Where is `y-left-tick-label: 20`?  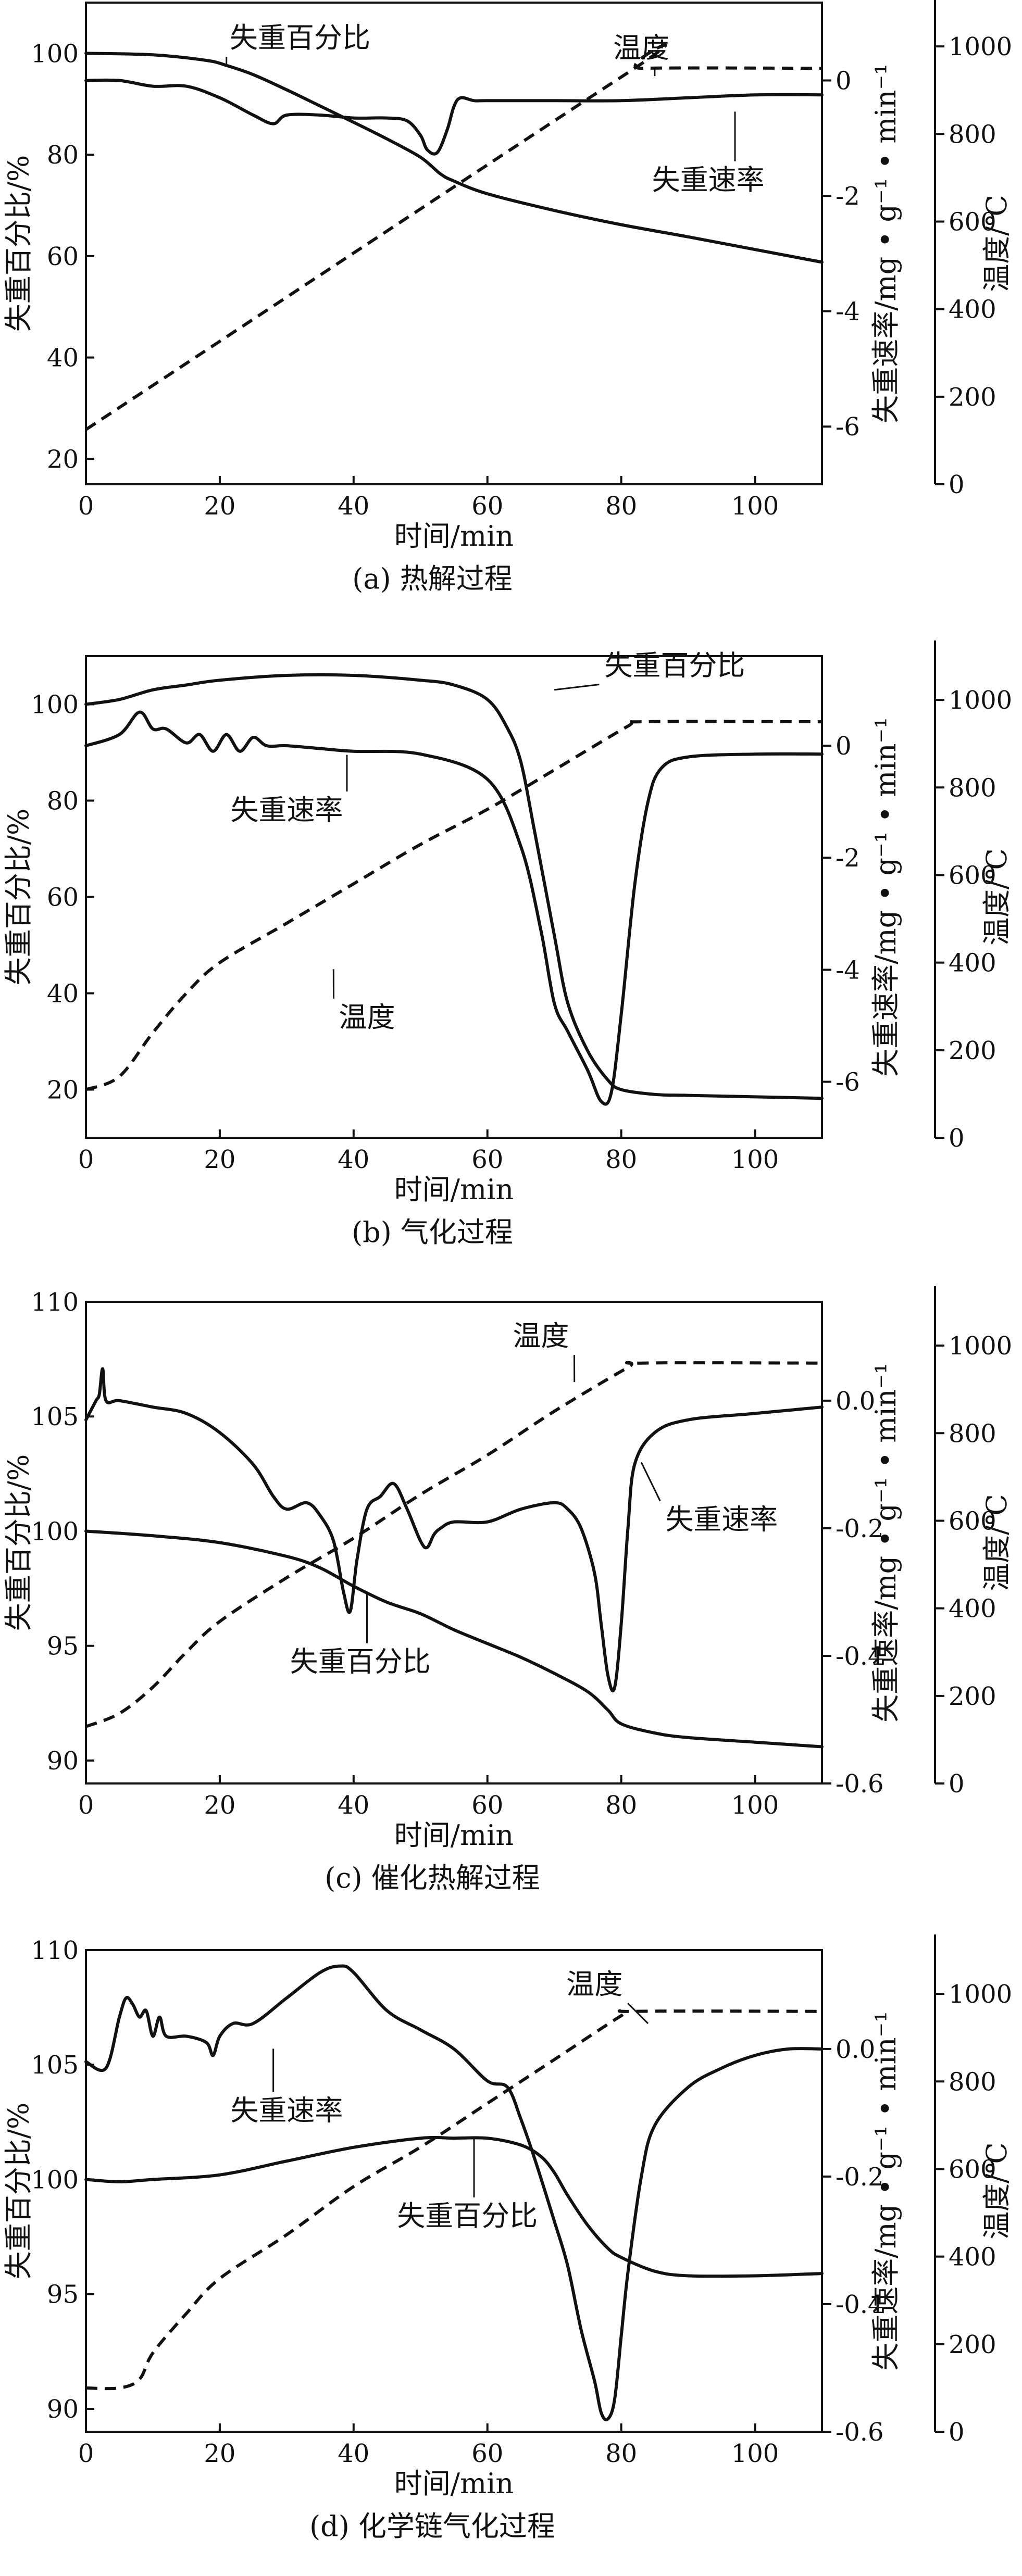 y-left-tick-label: 20 is located at coordinates (63, 460).